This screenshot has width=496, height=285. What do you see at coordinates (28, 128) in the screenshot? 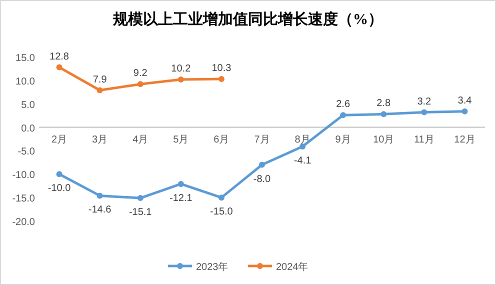
I see `y-tick-label: 0.0` at bounding box center [28, 128].